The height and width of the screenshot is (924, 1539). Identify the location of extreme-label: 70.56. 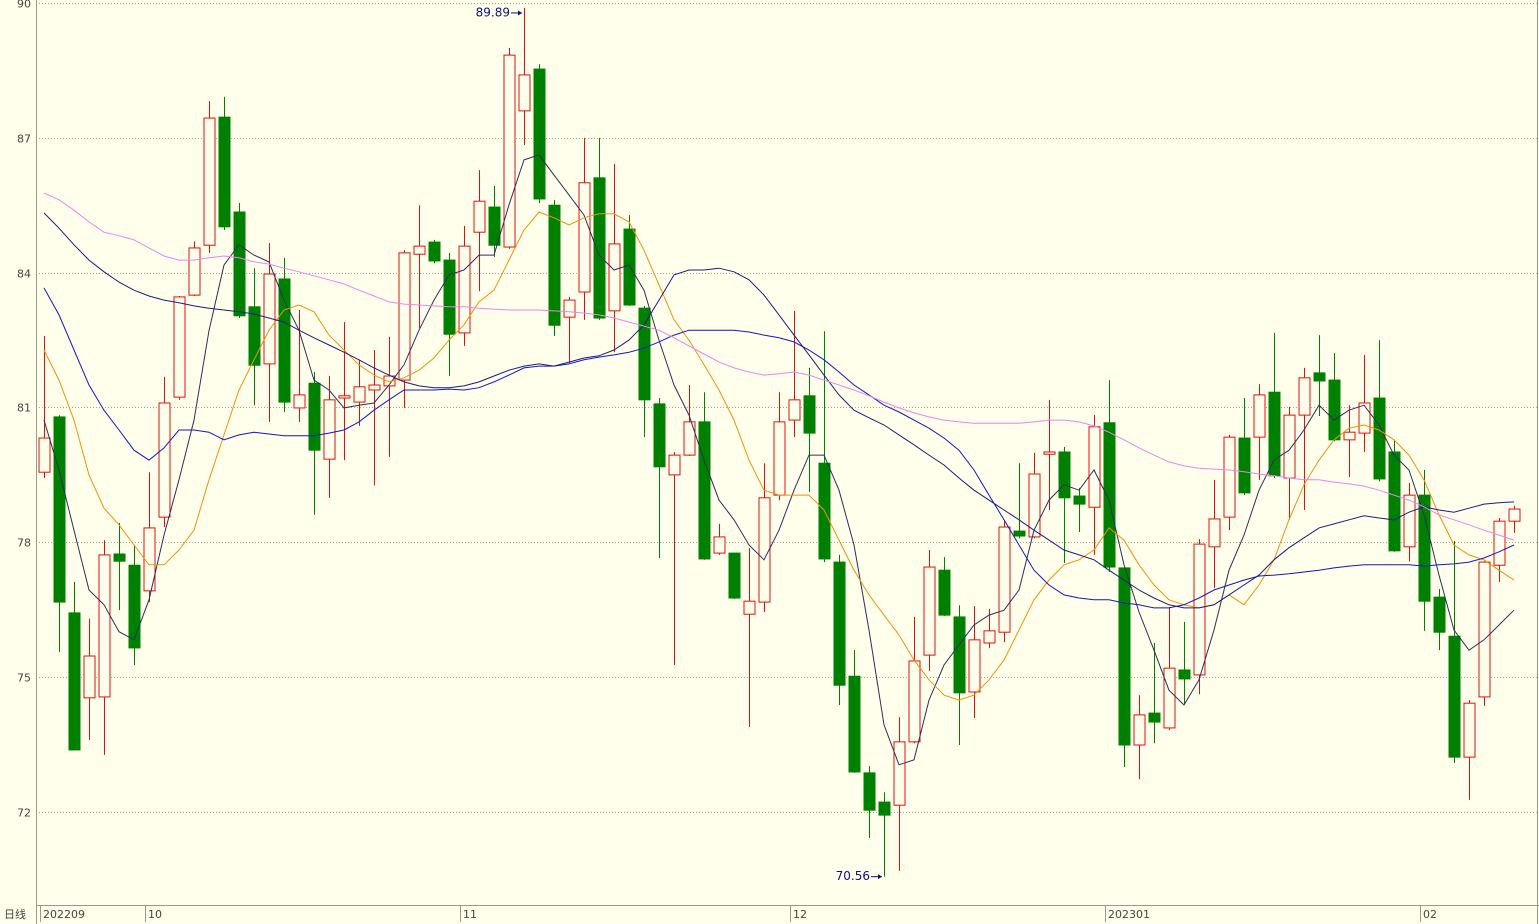
(853, 876).